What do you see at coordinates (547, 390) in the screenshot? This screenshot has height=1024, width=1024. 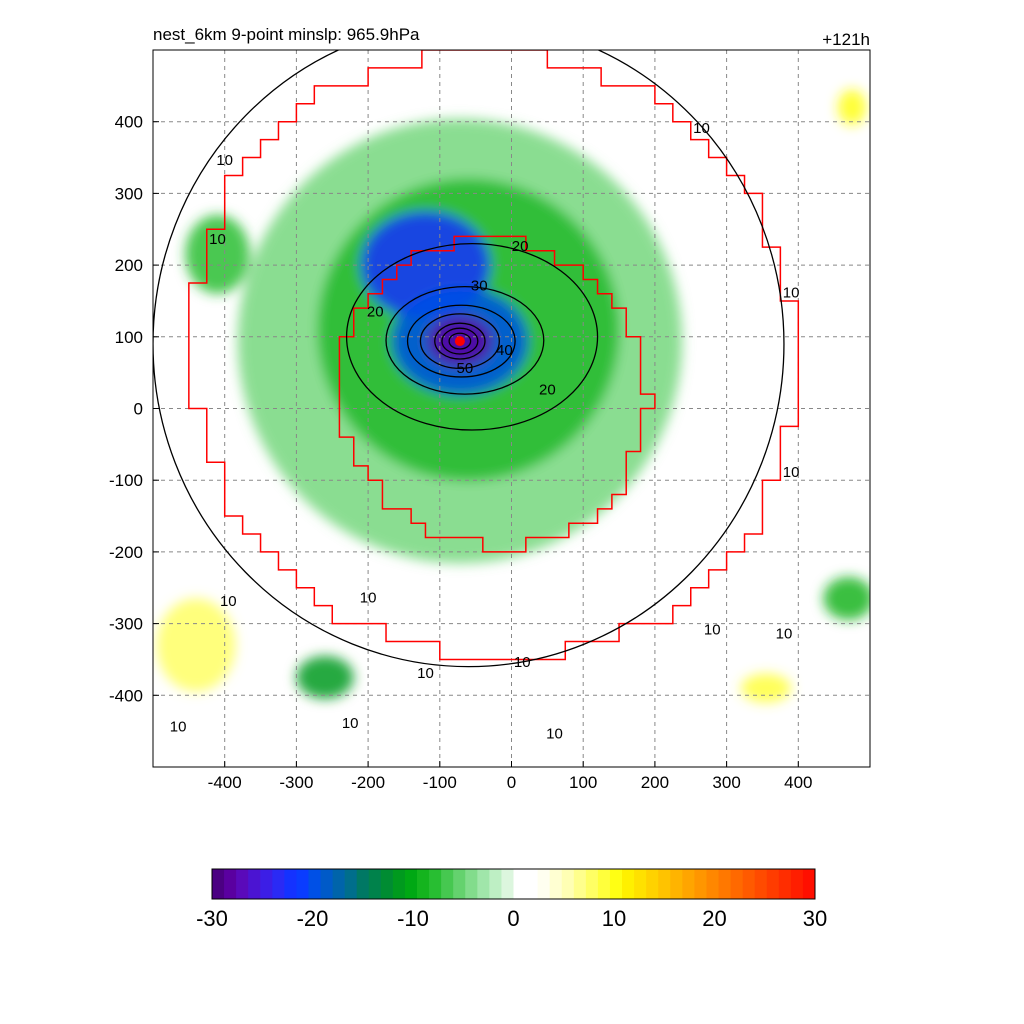 I see `contour-label-16: 20` at bounding box center [547, 390].